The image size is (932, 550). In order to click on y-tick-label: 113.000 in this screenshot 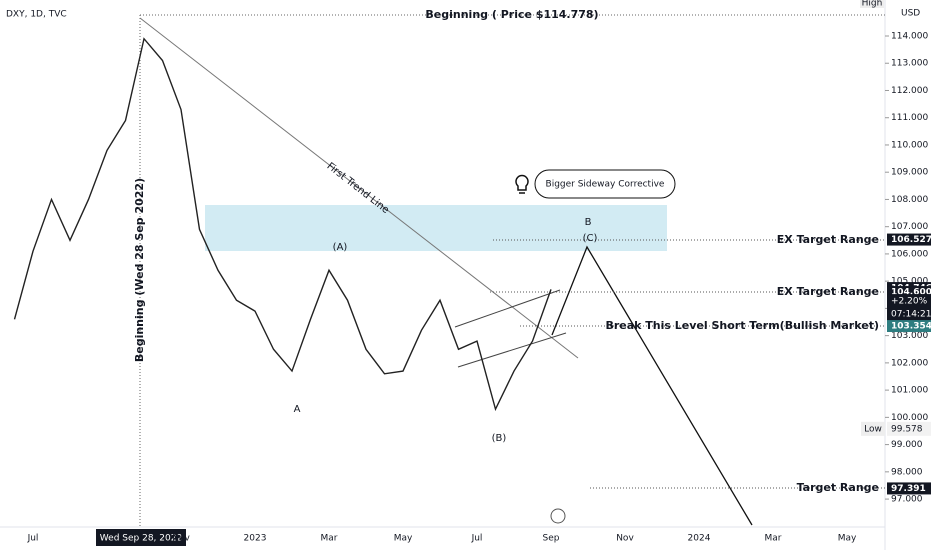, I will do `click(909, 64)`.